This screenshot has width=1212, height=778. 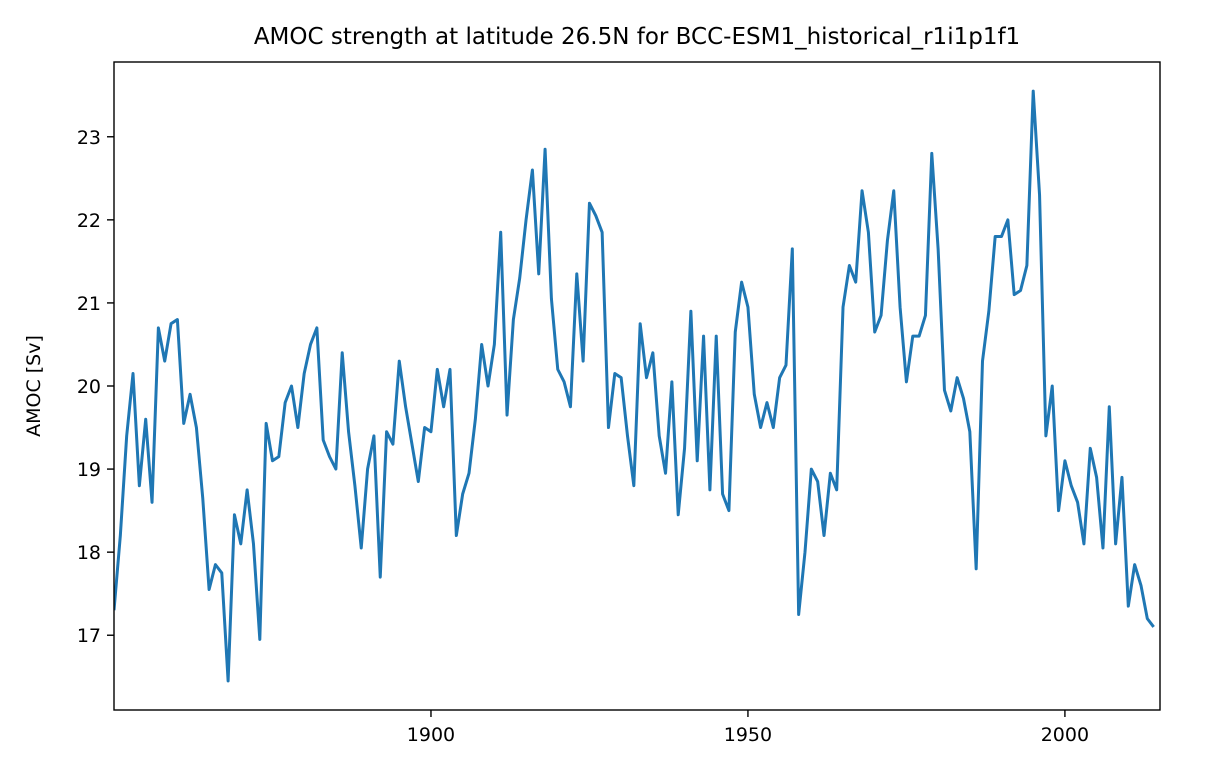 What do you see at coordinates (89, 138) in the screenshot?
I see `y-tick-label: 23` at bounding box center [89, 138].